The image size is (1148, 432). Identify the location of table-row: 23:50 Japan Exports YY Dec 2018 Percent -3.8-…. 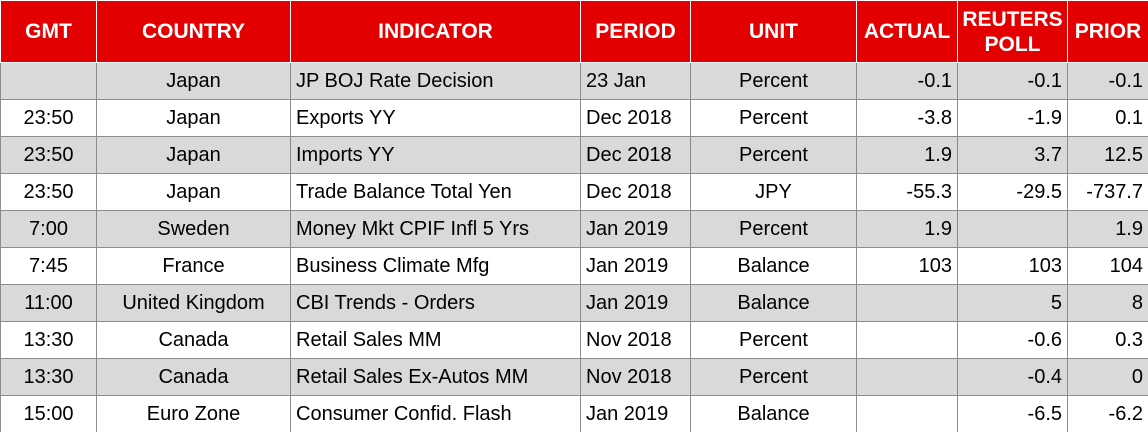
(574, 118).